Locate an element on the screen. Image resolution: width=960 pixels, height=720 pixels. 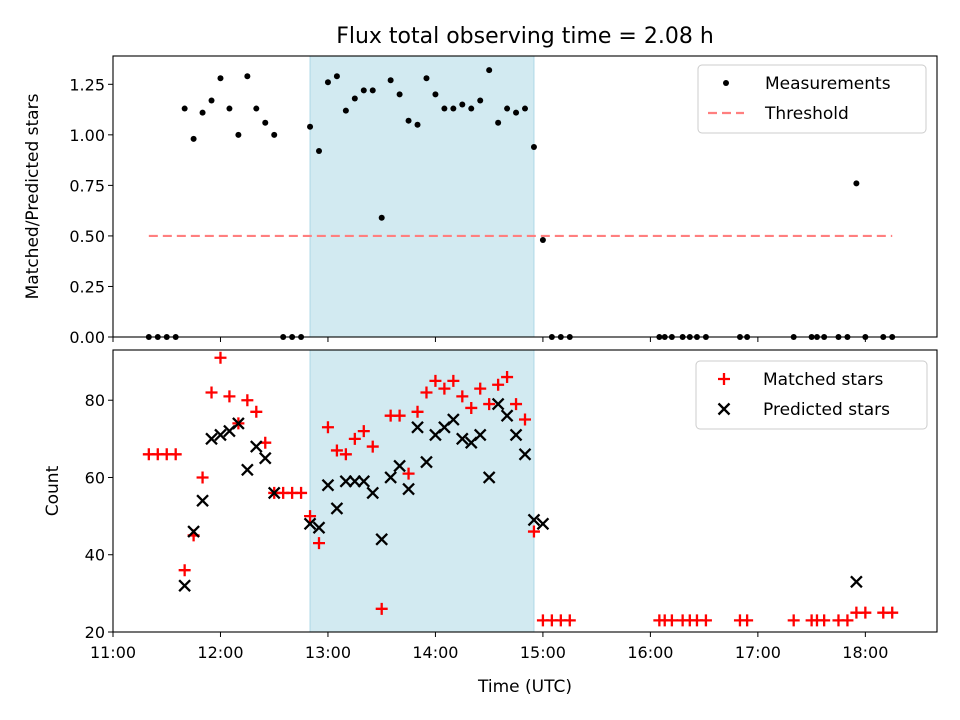
legend-box is located at coordinates (812, 99).